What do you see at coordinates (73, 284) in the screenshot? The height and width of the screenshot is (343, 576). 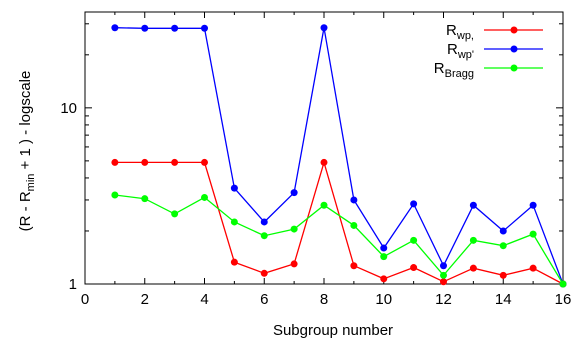 I see `y-tick-label: 1` at bounding box center [73, 284].